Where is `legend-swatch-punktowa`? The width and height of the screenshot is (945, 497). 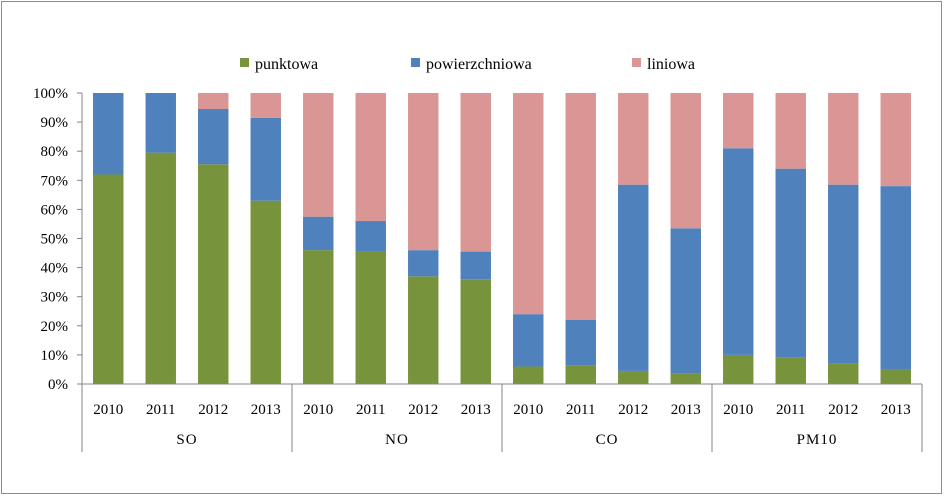
legend-swatch-punktowa is located at coordinates (244, 62).